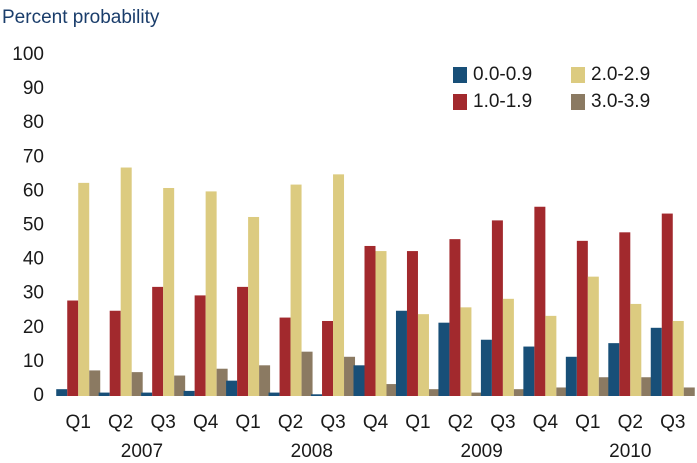 The width and height of the screenshot is (697, 463). What do you see at coordinates (502, 74) in the screenshot?
I see `legend-label: 0.0-0.9` at bounding box center [502, 74].